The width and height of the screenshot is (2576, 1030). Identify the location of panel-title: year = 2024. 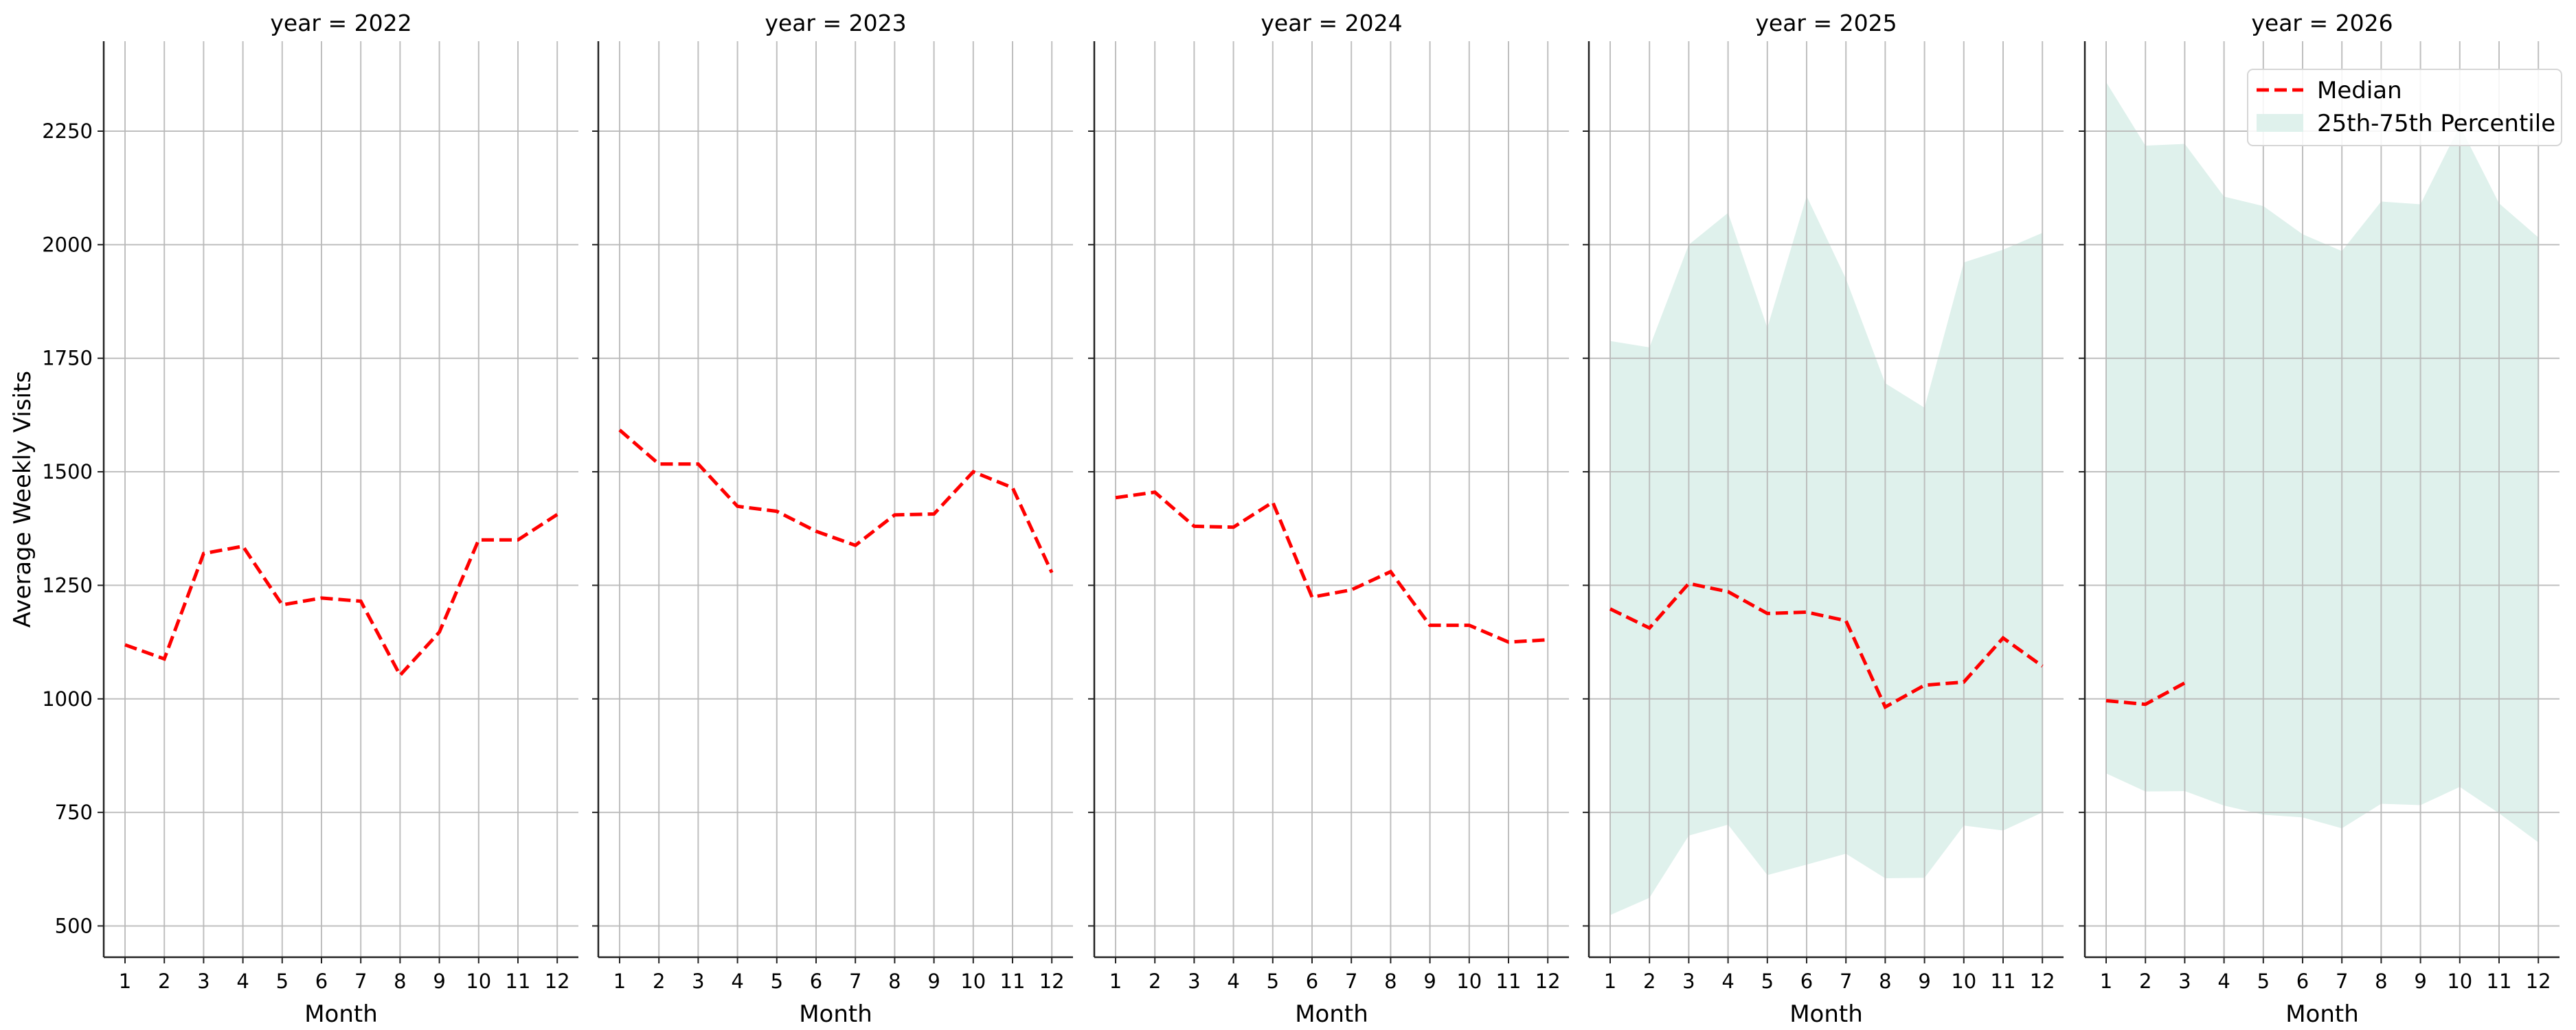
(1331, 23).